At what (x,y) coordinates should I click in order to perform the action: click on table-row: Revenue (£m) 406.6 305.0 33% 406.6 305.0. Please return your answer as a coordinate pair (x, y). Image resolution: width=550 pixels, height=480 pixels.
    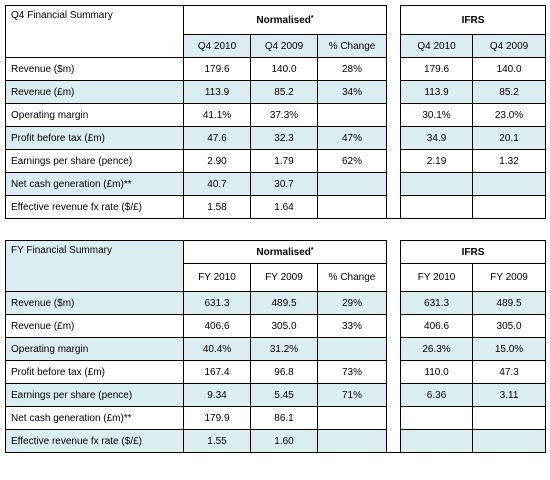
    Looking at the image, I should click on (276, 326).